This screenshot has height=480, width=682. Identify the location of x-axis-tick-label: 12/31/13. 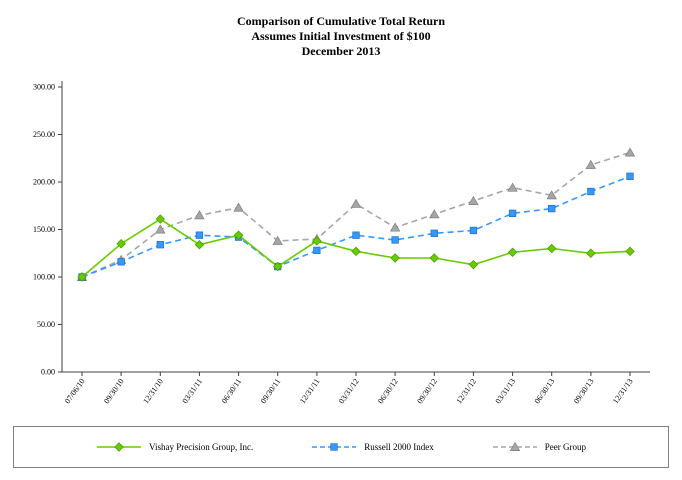
(623, 391).